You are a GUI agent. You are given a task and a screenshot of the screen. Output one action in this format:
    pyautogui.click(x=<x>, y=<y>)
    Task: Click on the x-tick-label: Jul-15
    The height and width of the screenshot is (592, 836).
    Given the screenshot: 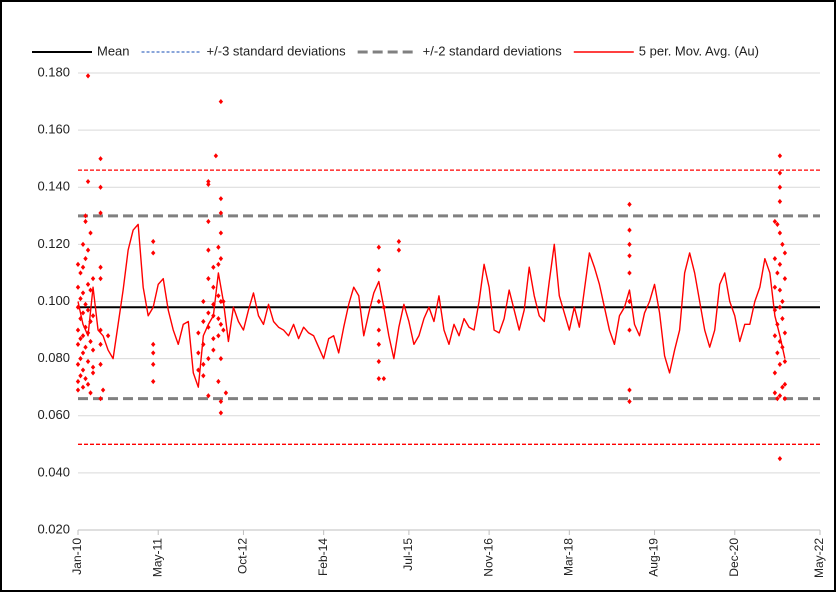 What is the action you would take?
    pyautogui.click(x=408, y=554)
    